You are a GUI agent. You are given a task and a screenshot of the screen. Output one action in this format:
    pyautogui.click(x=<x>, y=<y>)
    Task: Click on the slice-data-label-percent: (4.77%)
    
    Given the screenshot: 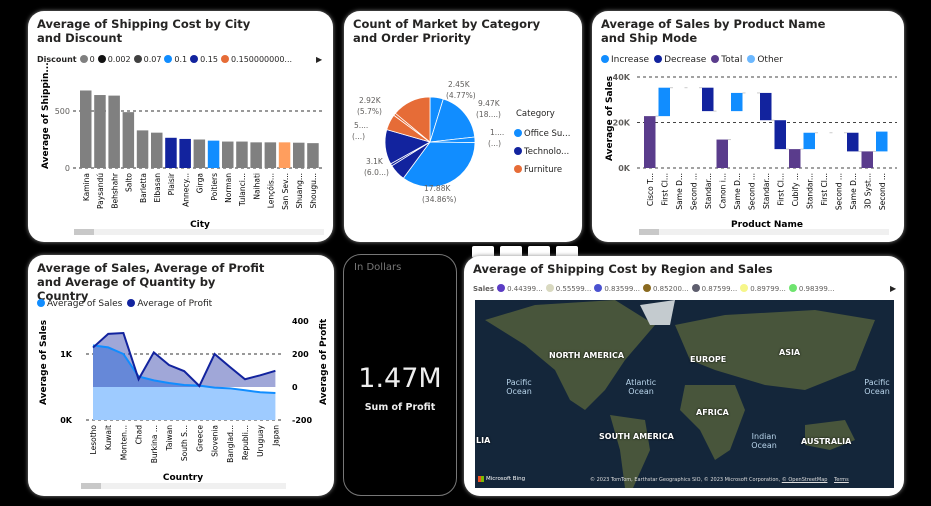 What is the action you would take?
    pyautogui.click(x=461, y=95)
    